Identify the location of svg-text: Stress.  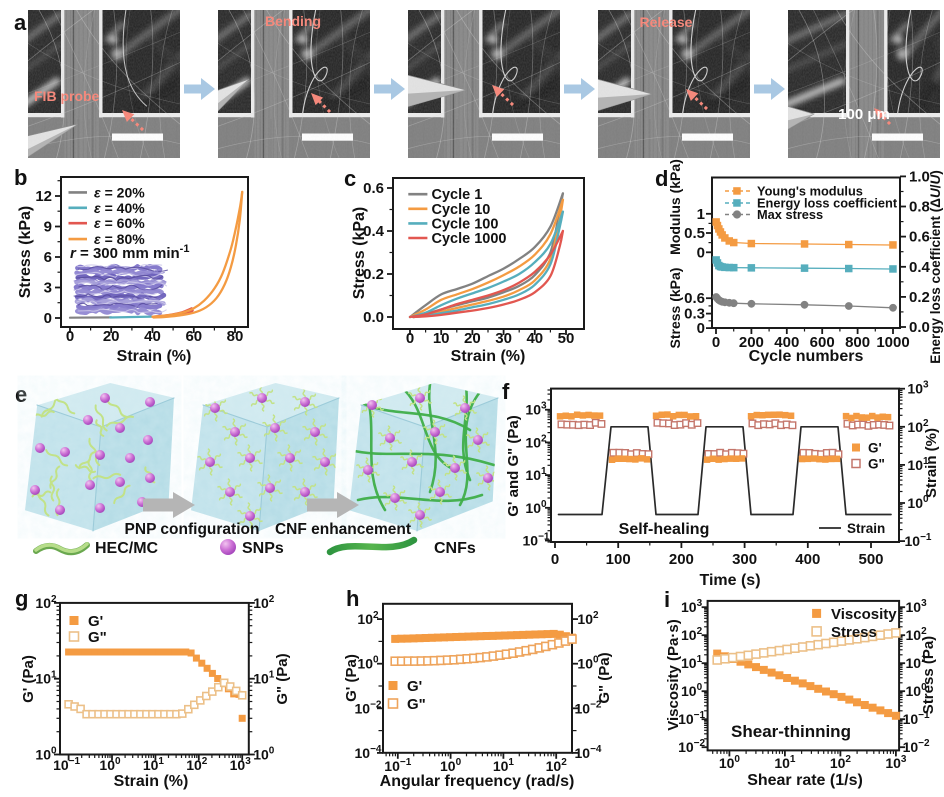
(854, 632).